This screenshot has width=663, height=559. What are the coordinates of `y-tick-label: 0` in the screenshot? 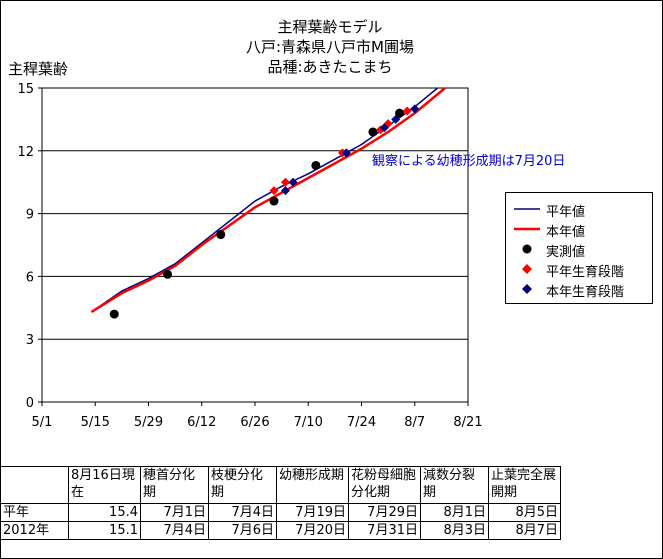 It's located at (30, 403).